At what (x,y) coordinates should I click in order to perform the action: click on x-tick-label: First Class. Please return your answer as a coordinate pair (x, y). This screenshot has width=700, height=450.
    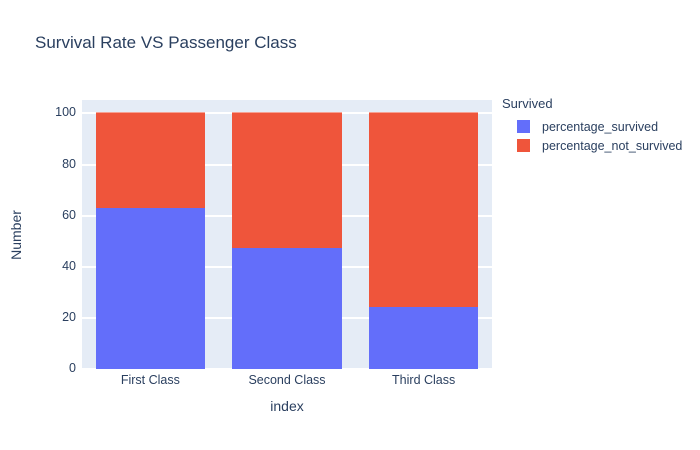
    Looking at the image, I should click on (150, 380).